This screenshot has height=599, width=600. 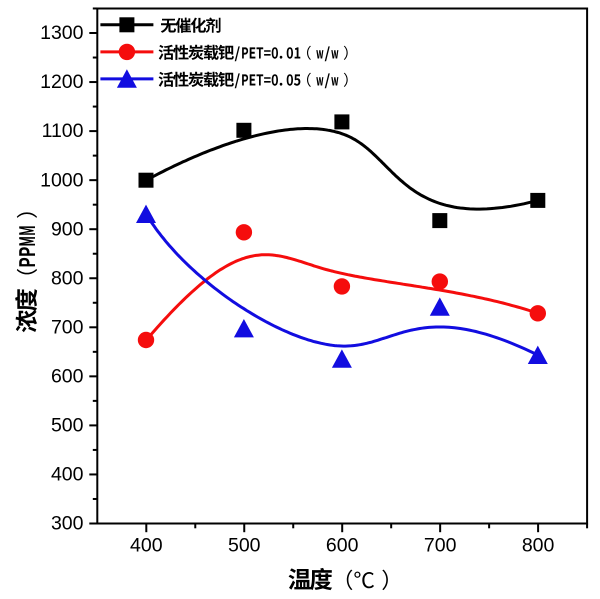 I want to click on svg-text: 1000, so click(x=62, y=180).